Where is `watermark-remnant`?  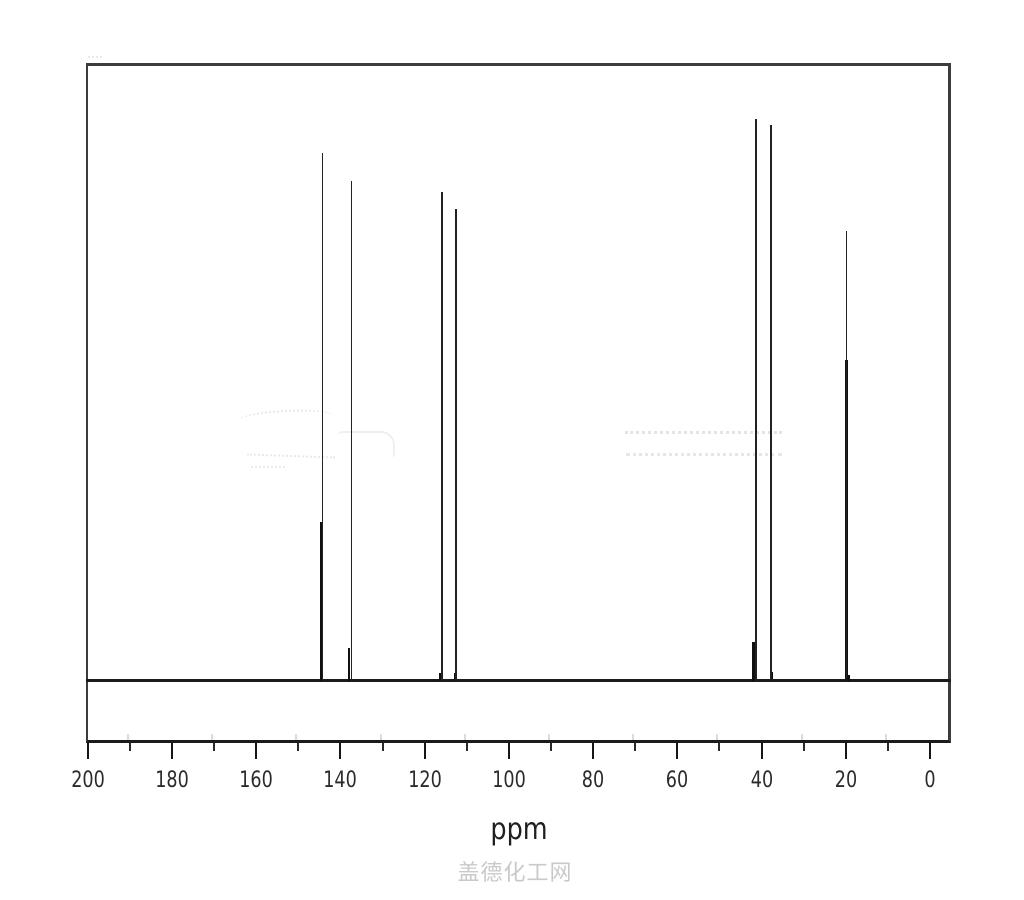
watermark-remnant is located at coordinates (95, 57).